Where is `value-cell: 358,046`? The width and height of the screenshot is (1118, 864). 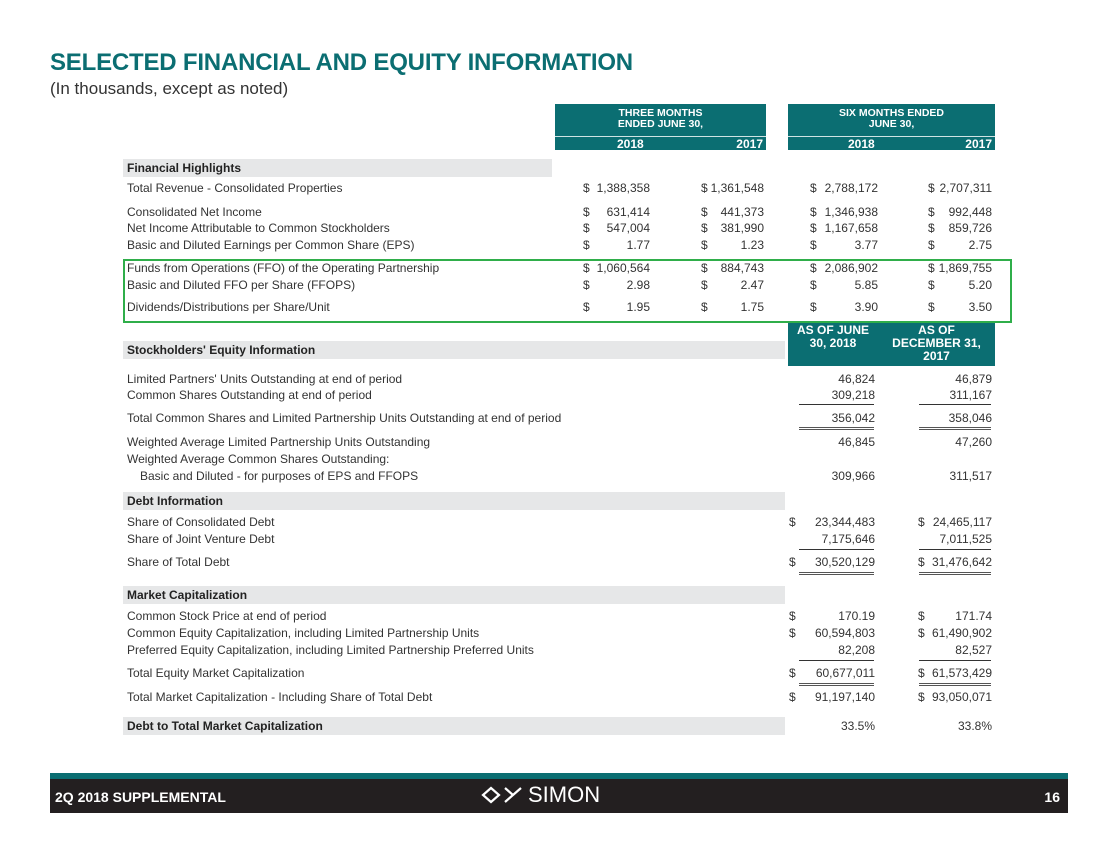
value-cell: 358,046 is located at coordinates (955, 418).